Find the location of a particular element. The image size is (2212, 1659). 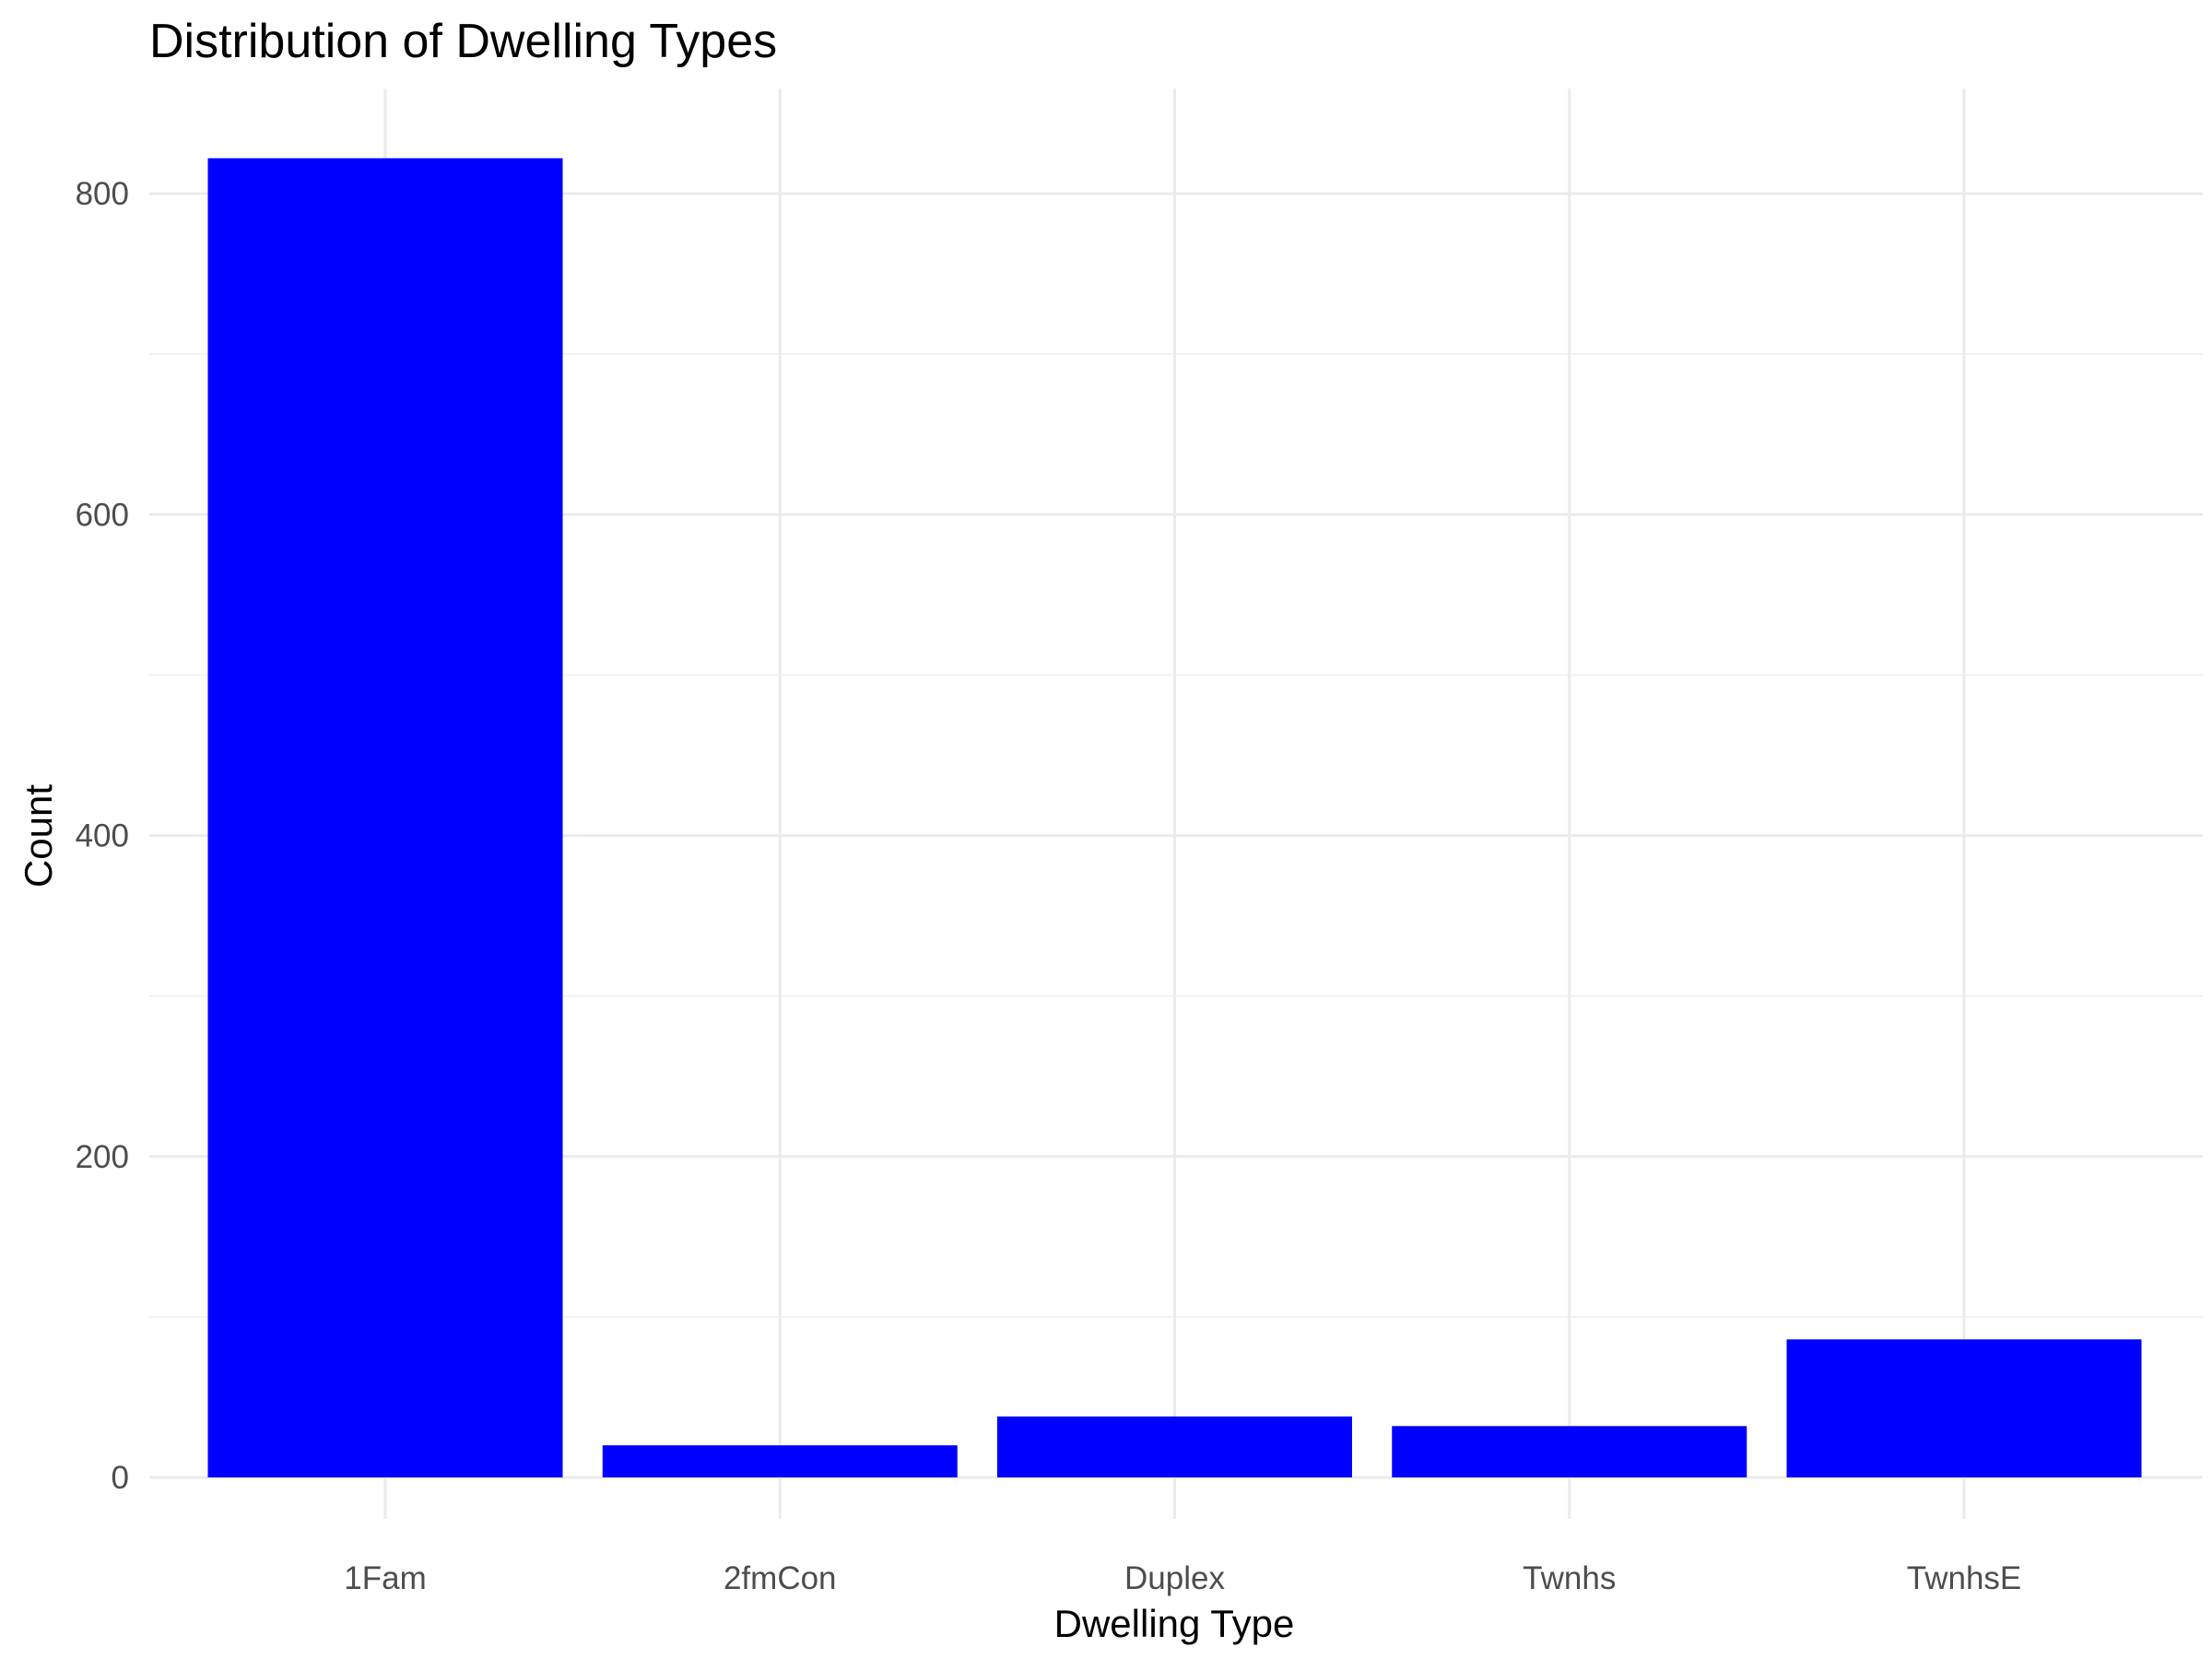

y-tick-label: 800 is located at coordinates (102, 194).